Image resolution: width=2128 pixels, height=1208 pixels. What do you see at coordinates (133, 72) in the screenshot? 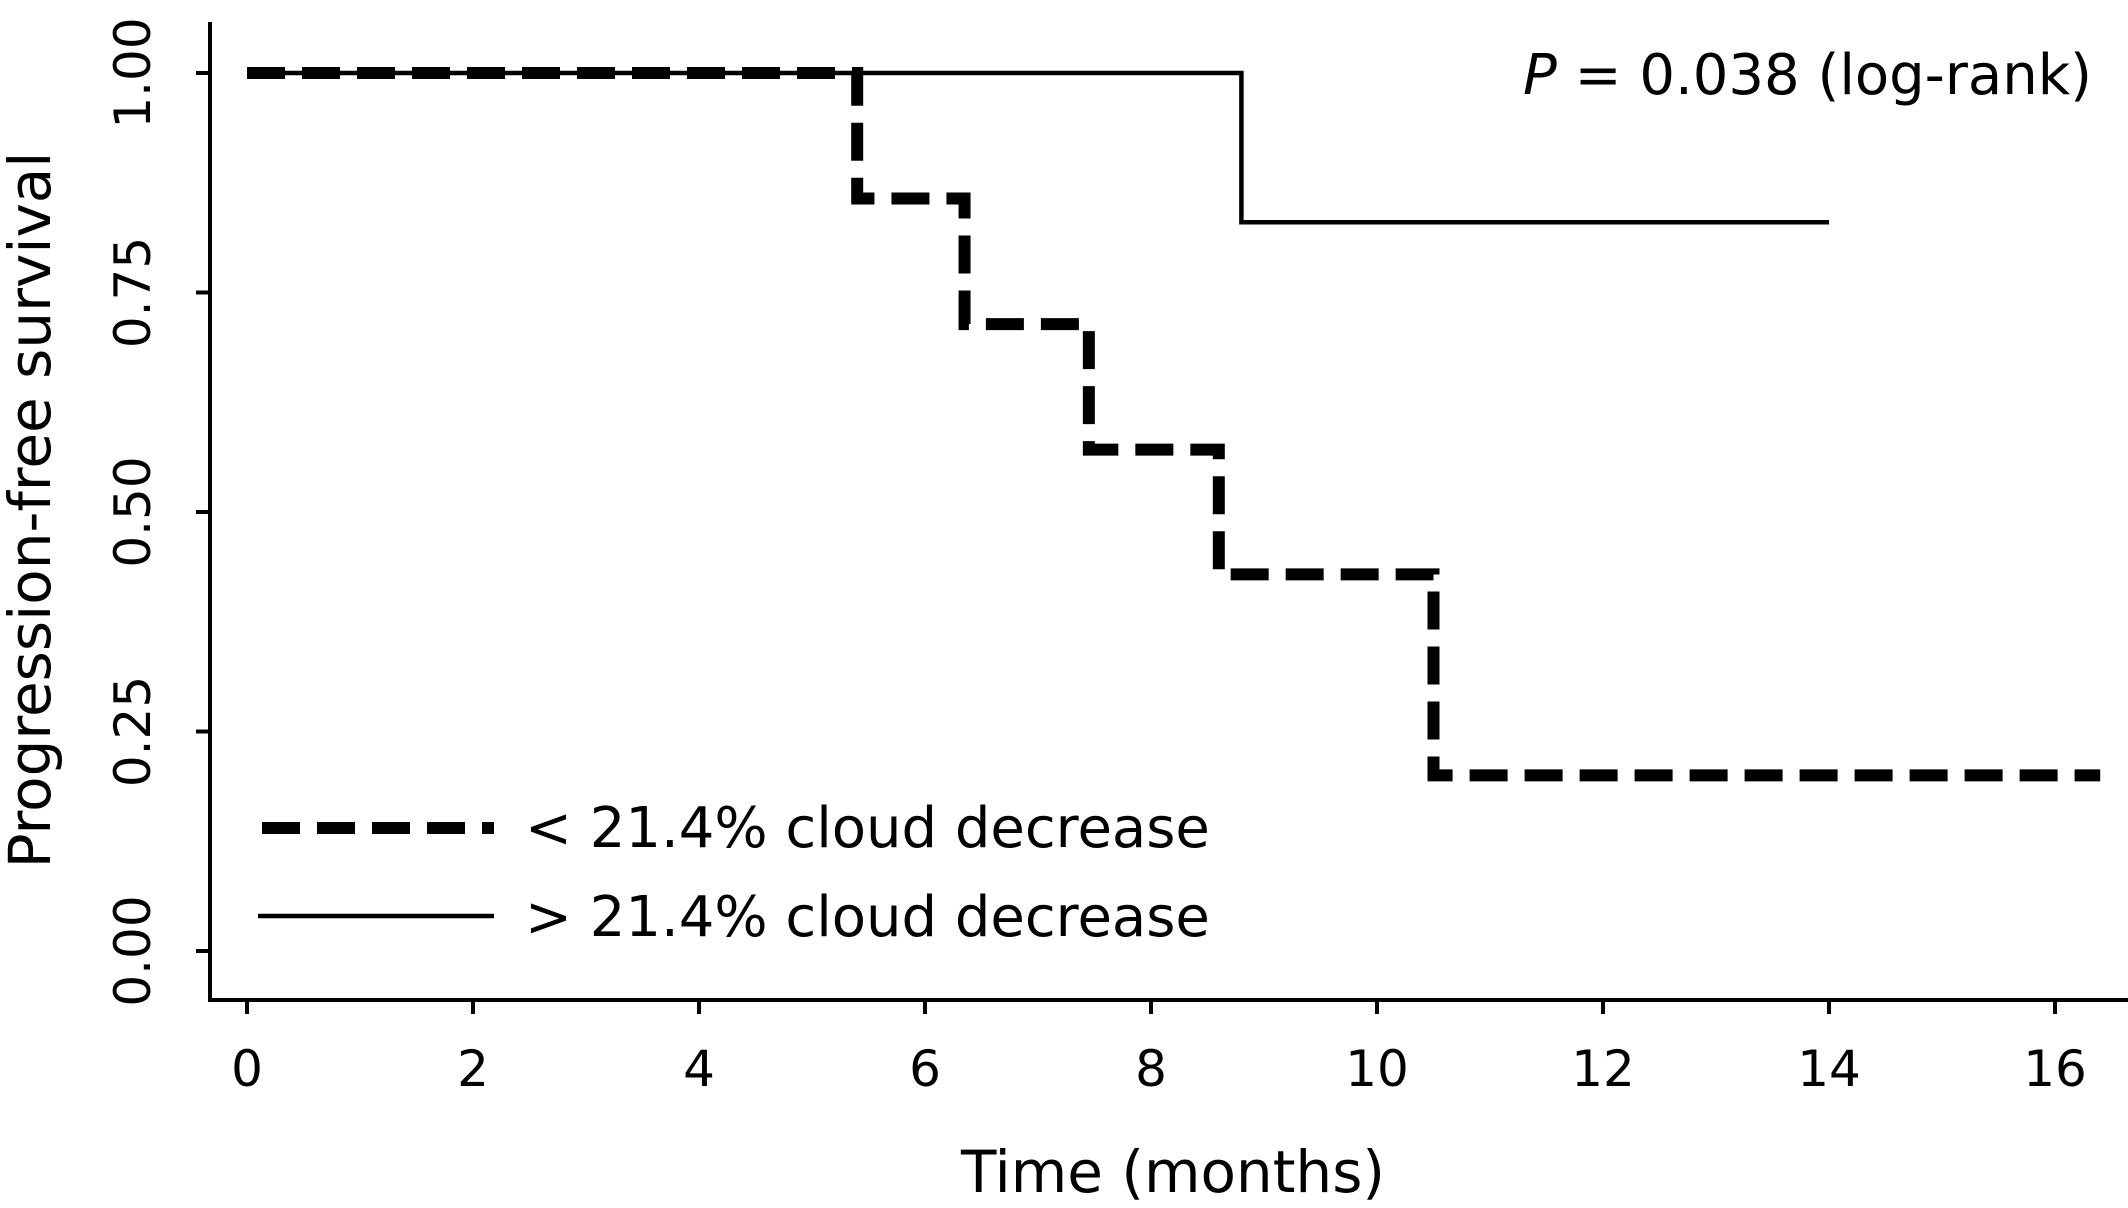
I see `y-tick-label: 1.00` at bounding box center [133, 72].